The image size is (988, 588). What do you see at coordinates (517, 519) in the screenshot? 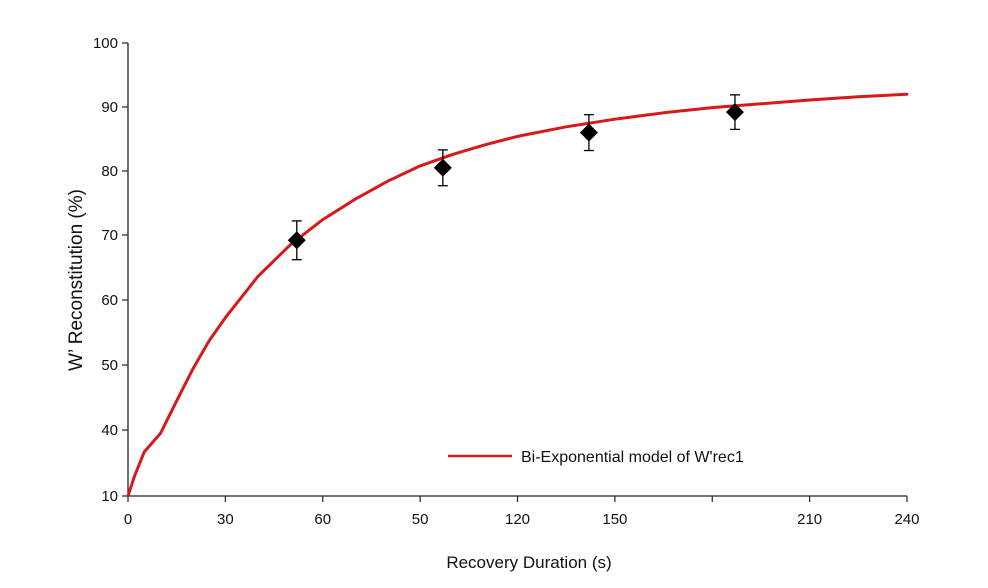
I see `x-tick-label: 120` at bounding box center [517, 519].